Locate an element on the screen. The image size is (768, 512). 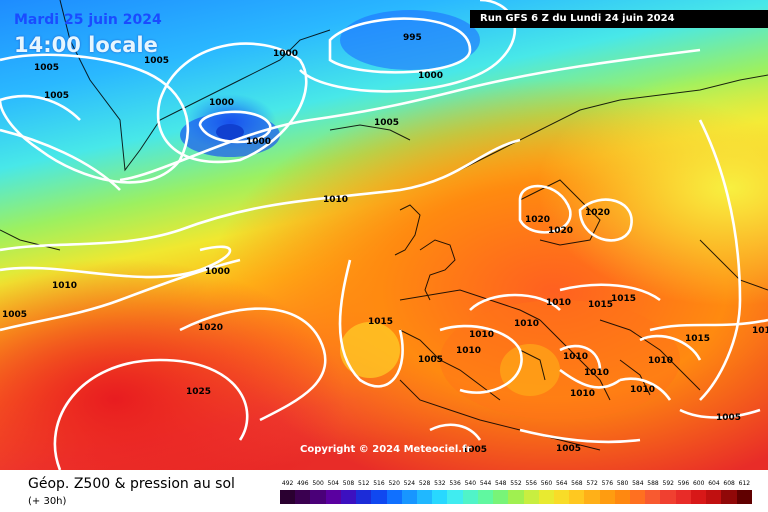
isobar-label: 1025 is located at coordinates (198, 392).